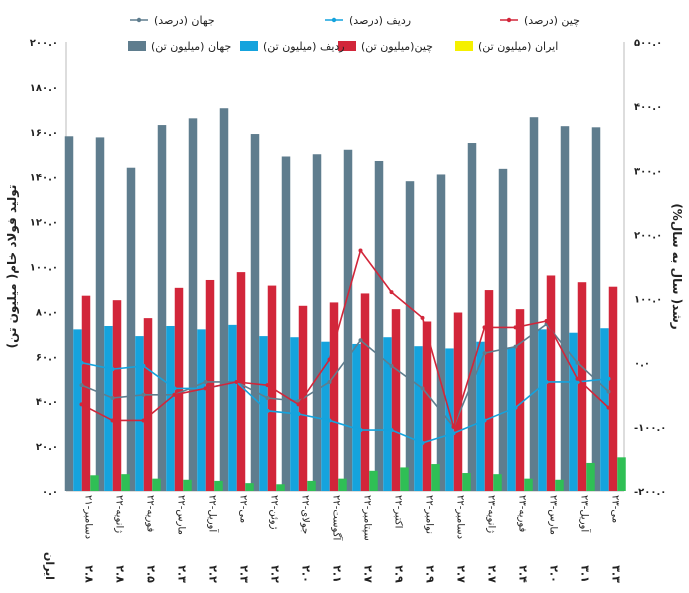 The width and height of the screenshot is (689, 593). What do you see at coordinates (491, 514) in the screenshot?
I see `category-label: ژانویه-۲۳` at bounding box center [491, 514].